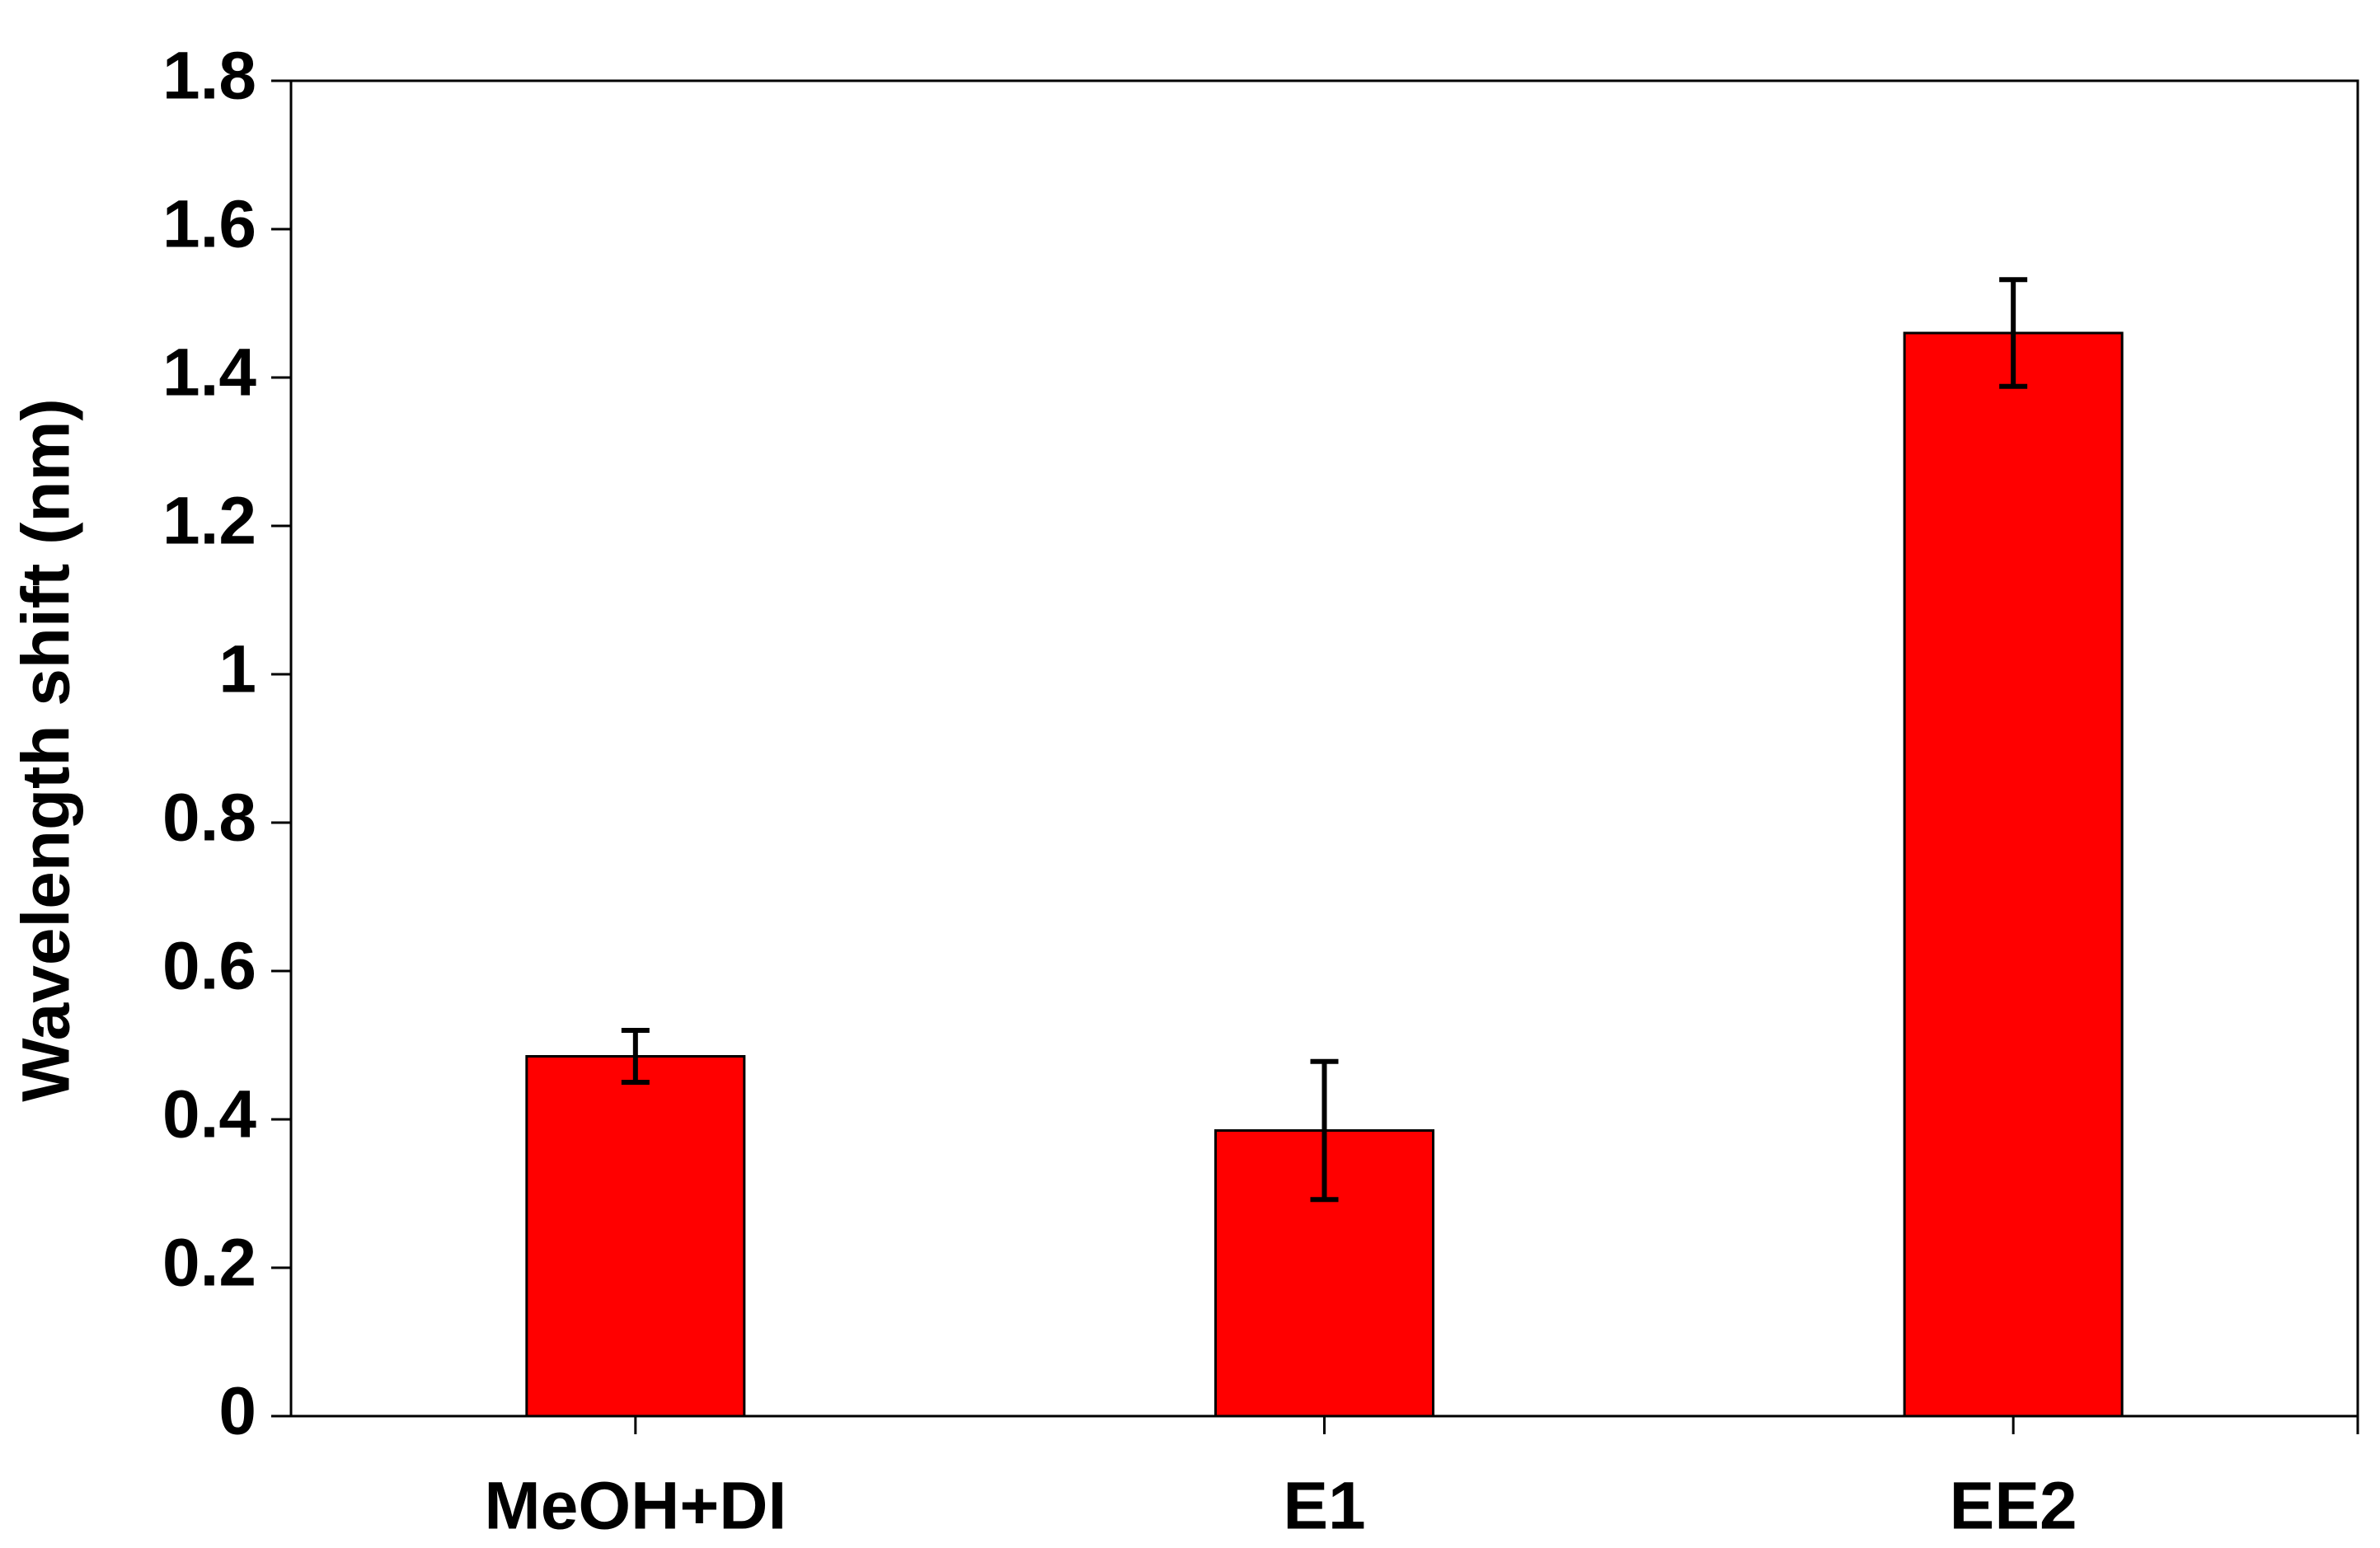  Describe the element at coordinates (237, 669) in the screenshot. I see `y-tick-label: 1` at that location.